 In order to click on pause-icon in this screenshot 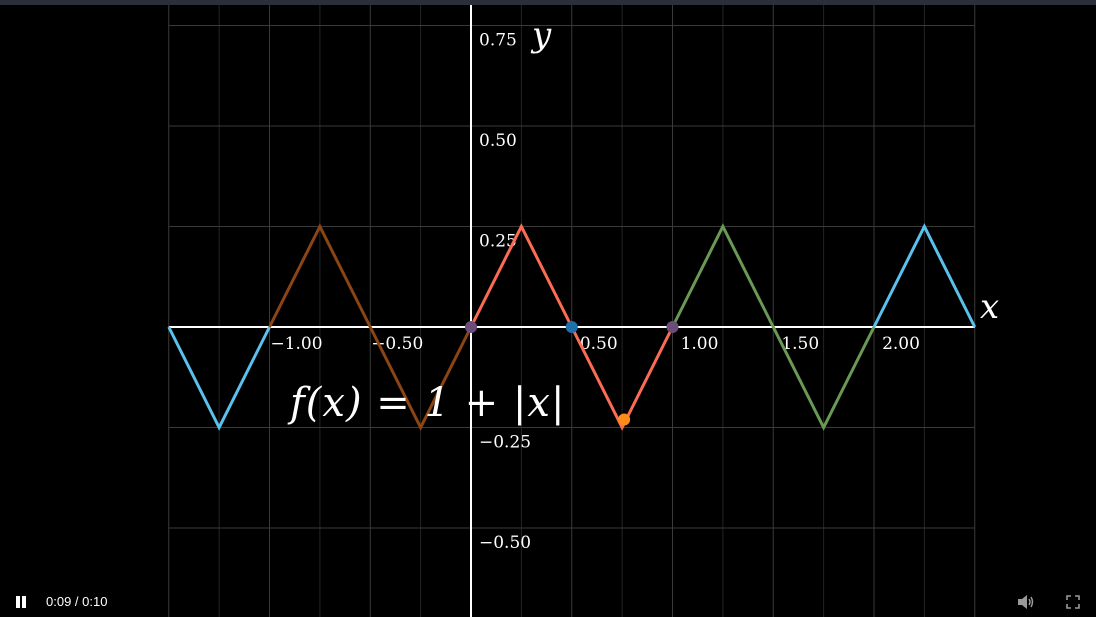, I will do `click(21, 602)`.